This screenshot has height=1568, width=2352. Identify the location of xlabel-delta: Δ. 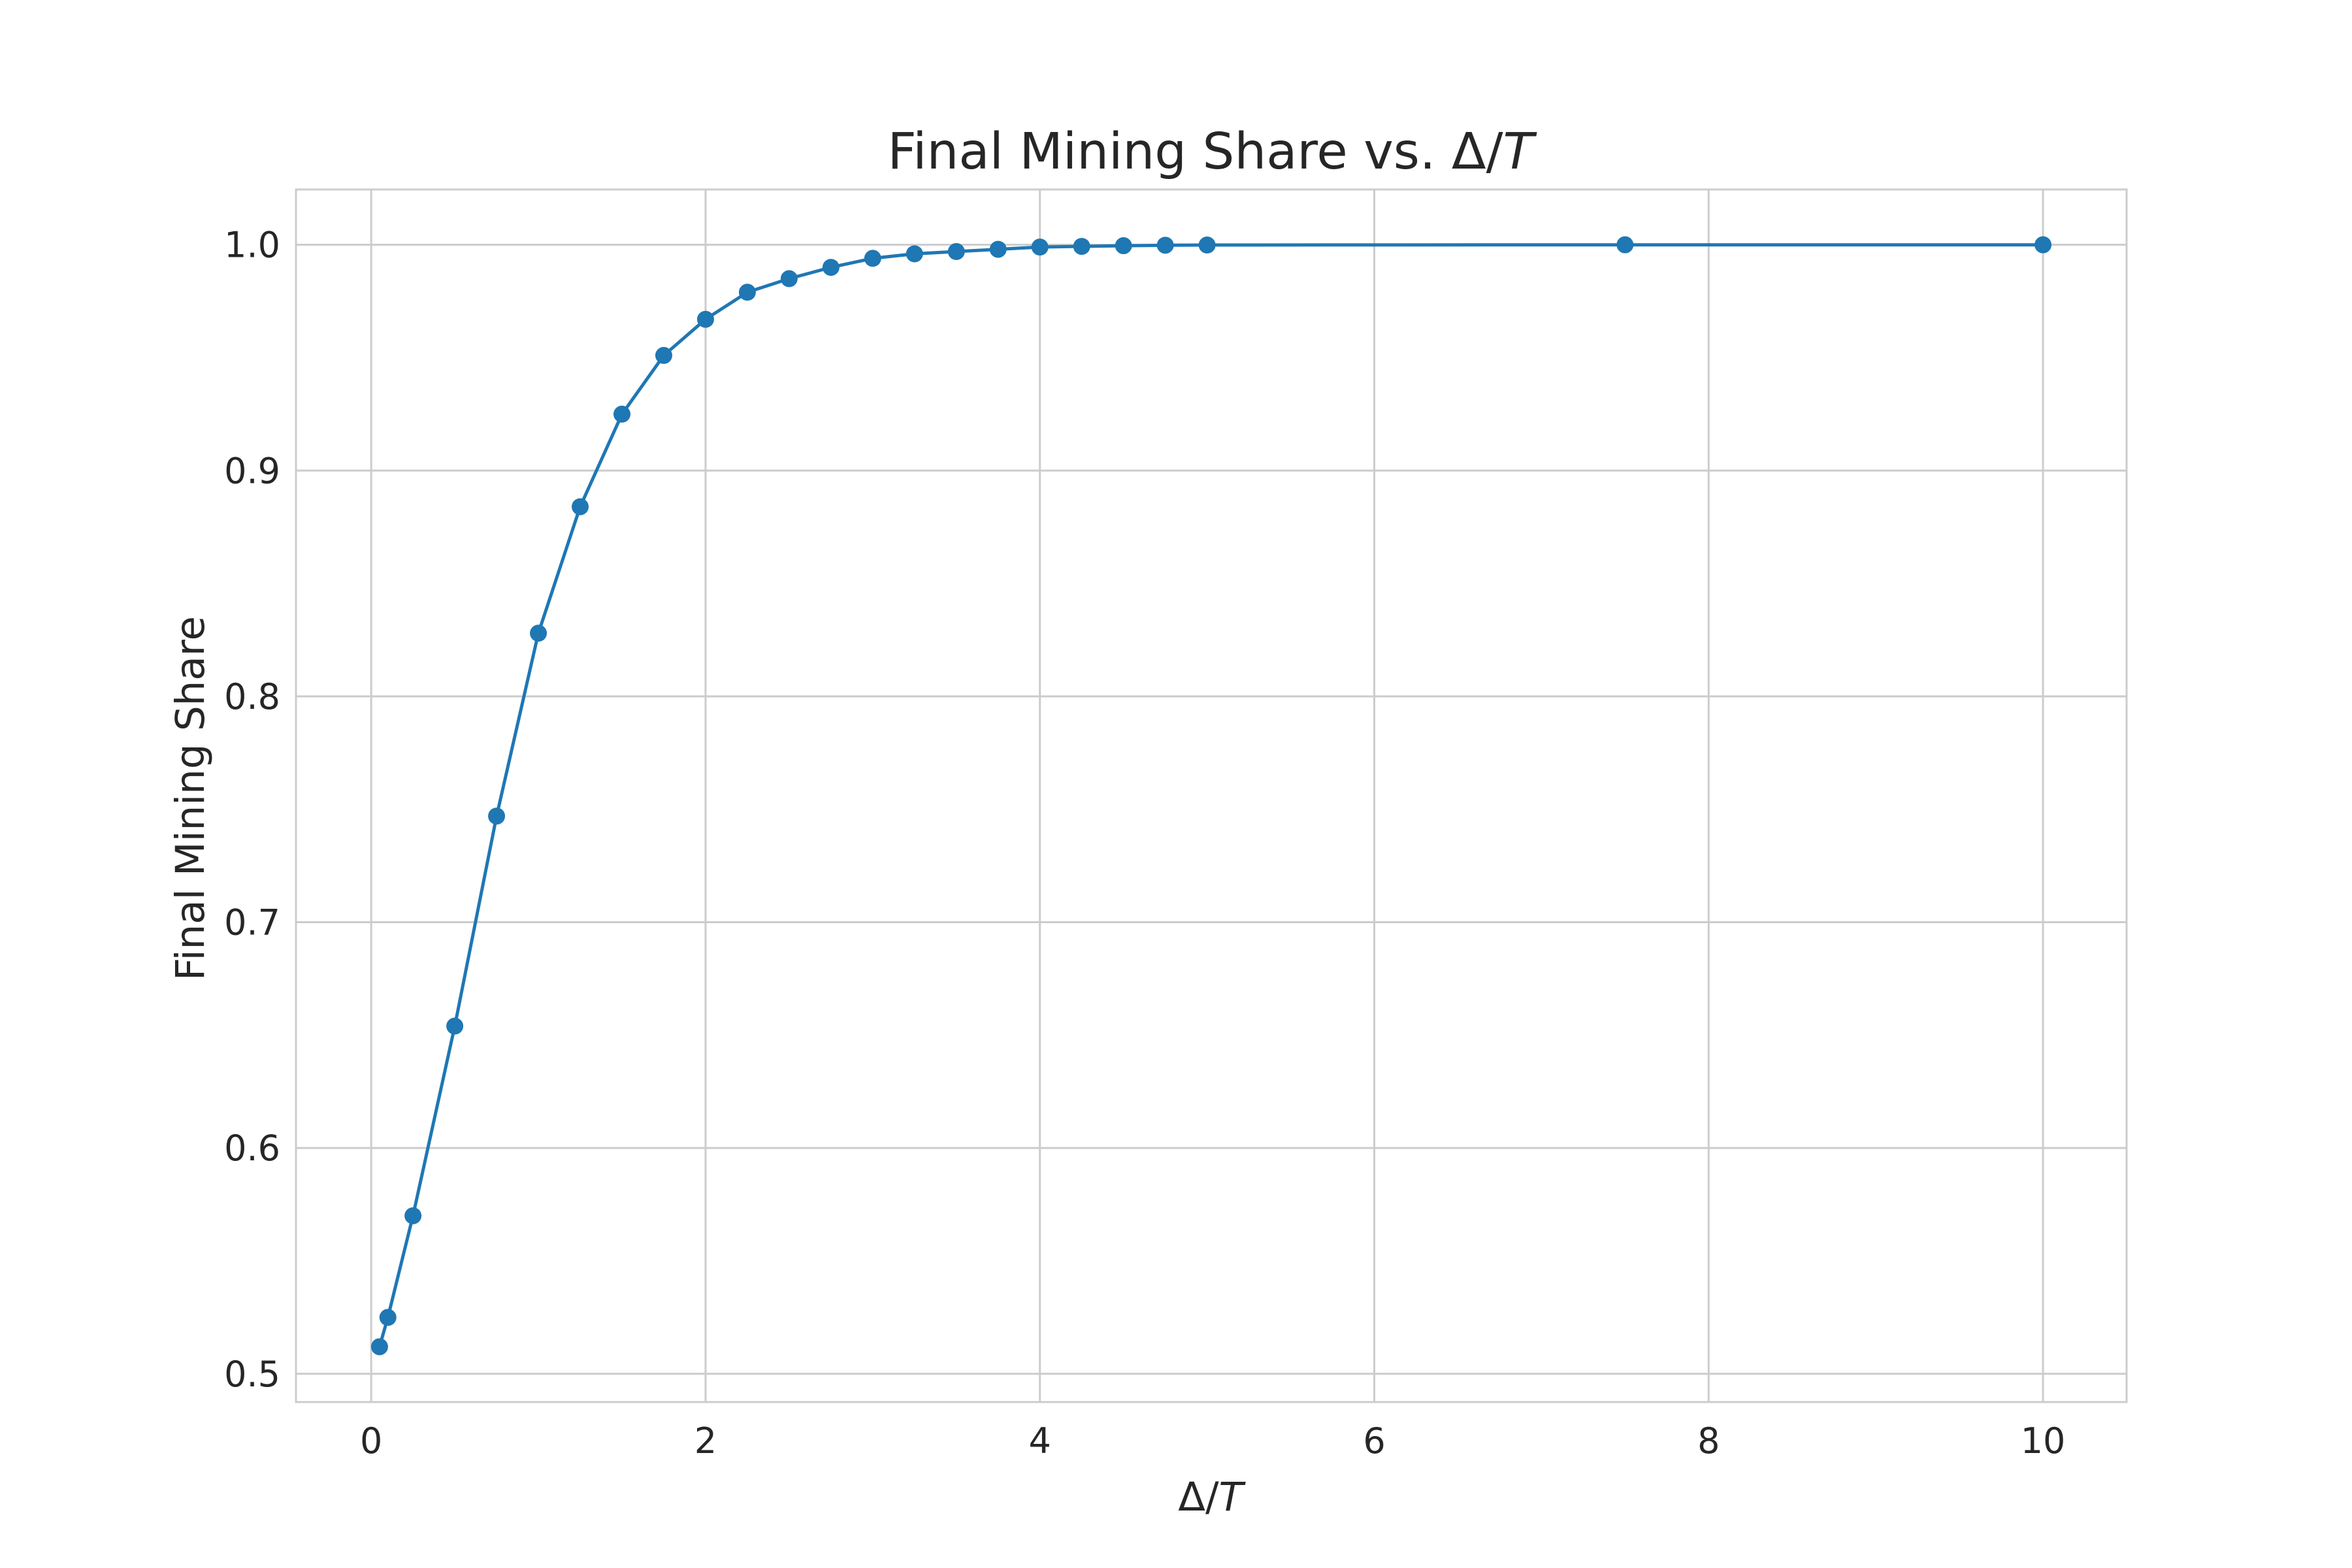
(1191, 1497).